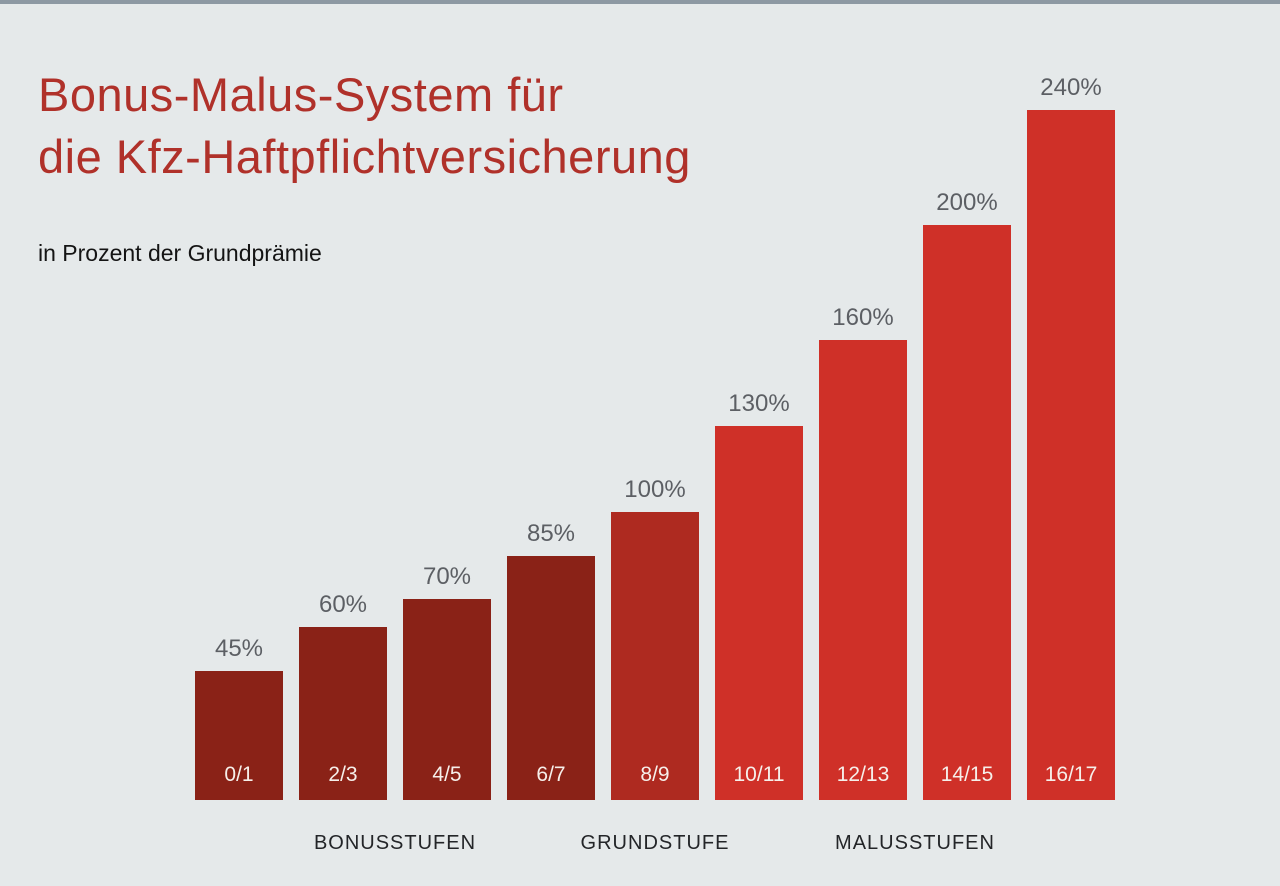  I want to click on group-label-malusstufen: MALUSSTUFEN, so click(915, 843).